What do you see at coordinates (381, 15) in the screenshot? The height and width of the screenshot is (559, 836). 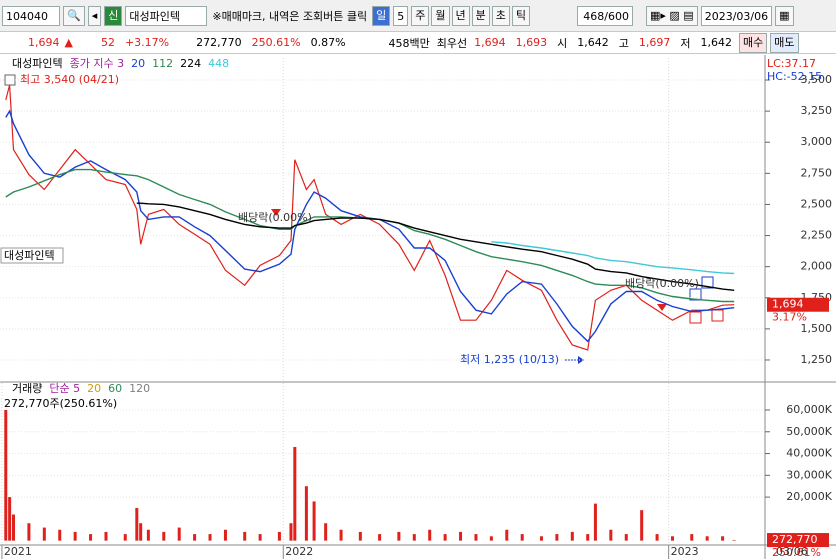 I see `period-button: 일` at bounding box center [381, 15].